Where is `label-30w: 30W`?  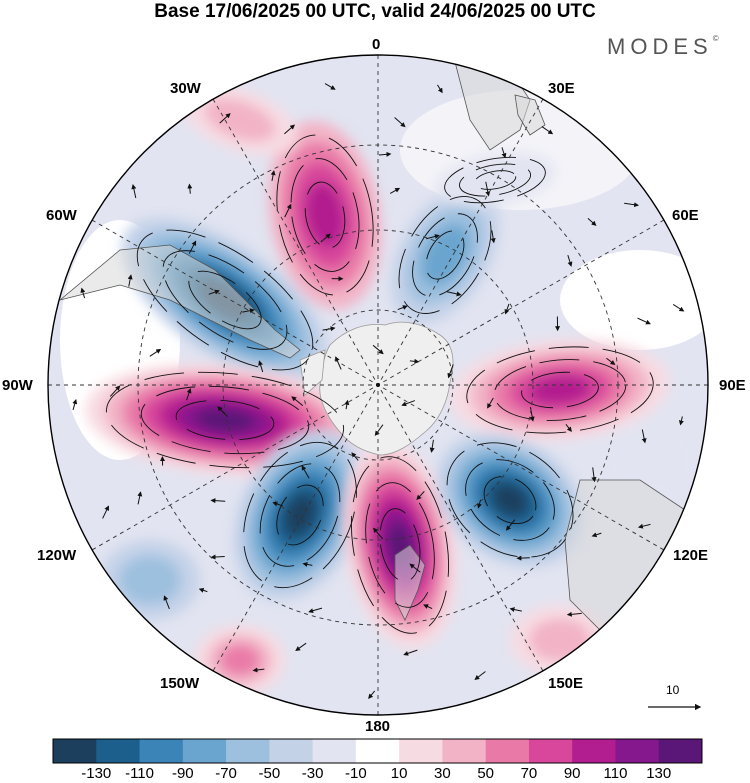 label-30w: 30W is located at coordinates (185, 88).